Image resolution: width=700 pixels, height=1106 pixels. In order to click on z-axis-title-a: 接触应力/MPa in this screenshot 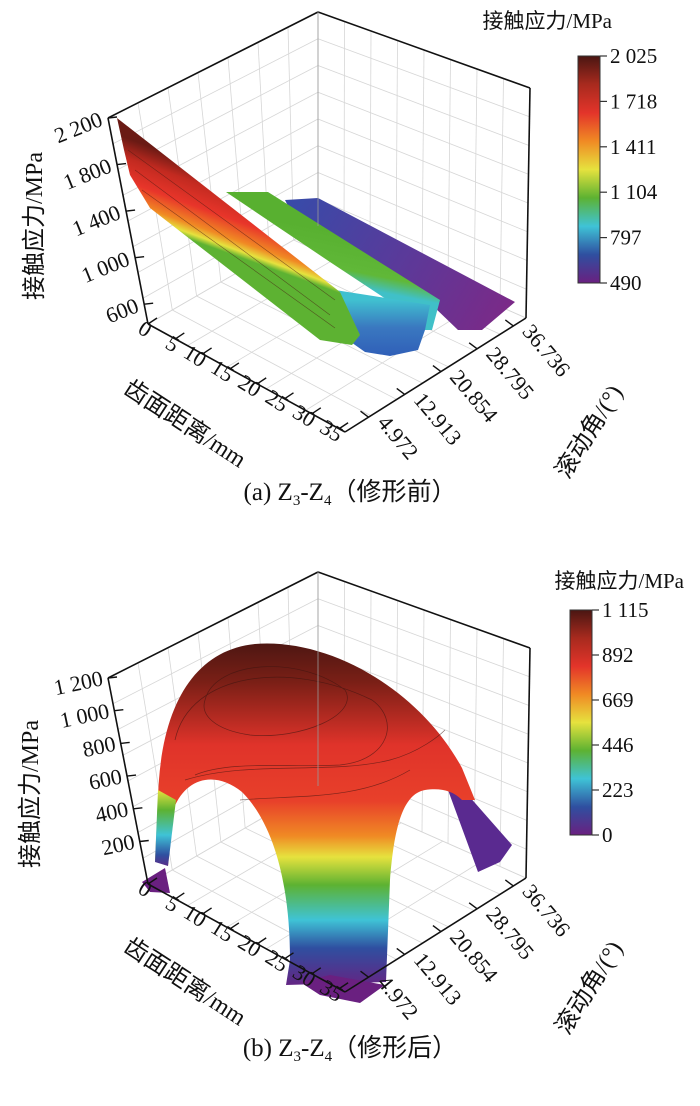, I will do `click(34, 226)`.